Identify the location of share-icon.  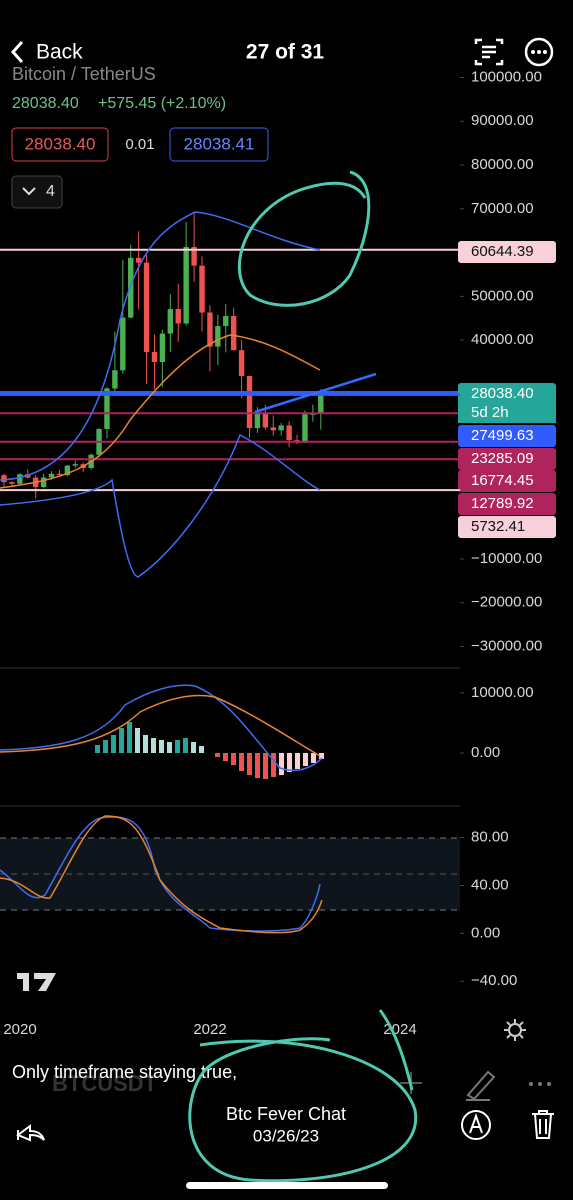
(30, 1133).